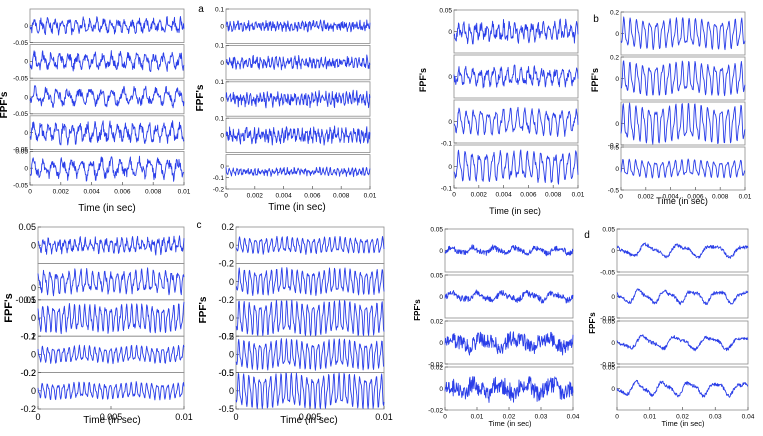 This screenshot has width=763, height=436. What do you see at coordinates (678, 77) in the screenshot?
I see `subplot-2: 0.20` at bounding box center [678, 77].